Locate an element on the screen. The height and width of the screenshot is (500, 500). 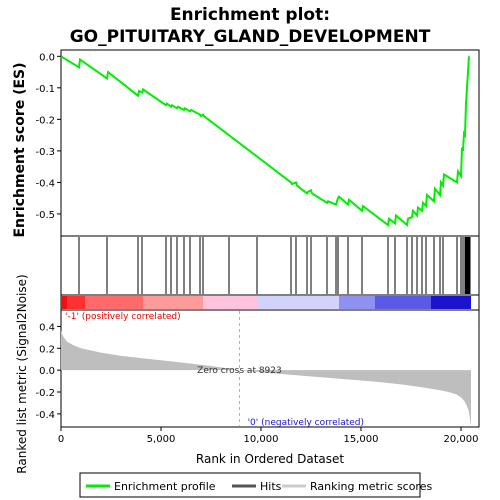
legend-metric-label: Ranking metric scores is located at coordinates (371, 486).